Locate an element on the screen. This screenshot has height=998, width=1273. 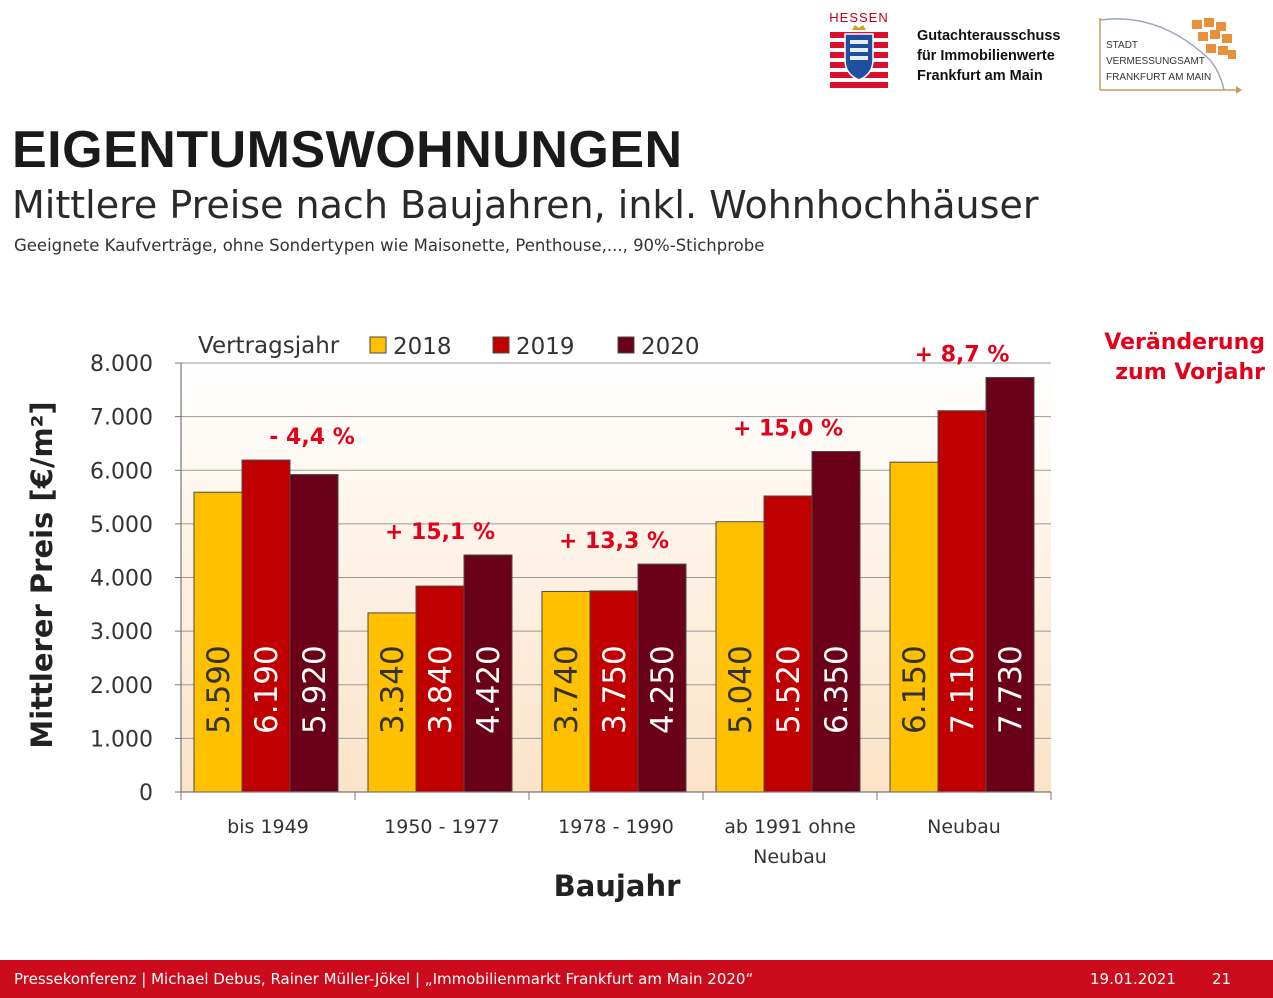
bar-value-label: 7.110 is located at coordinates (963, 689).